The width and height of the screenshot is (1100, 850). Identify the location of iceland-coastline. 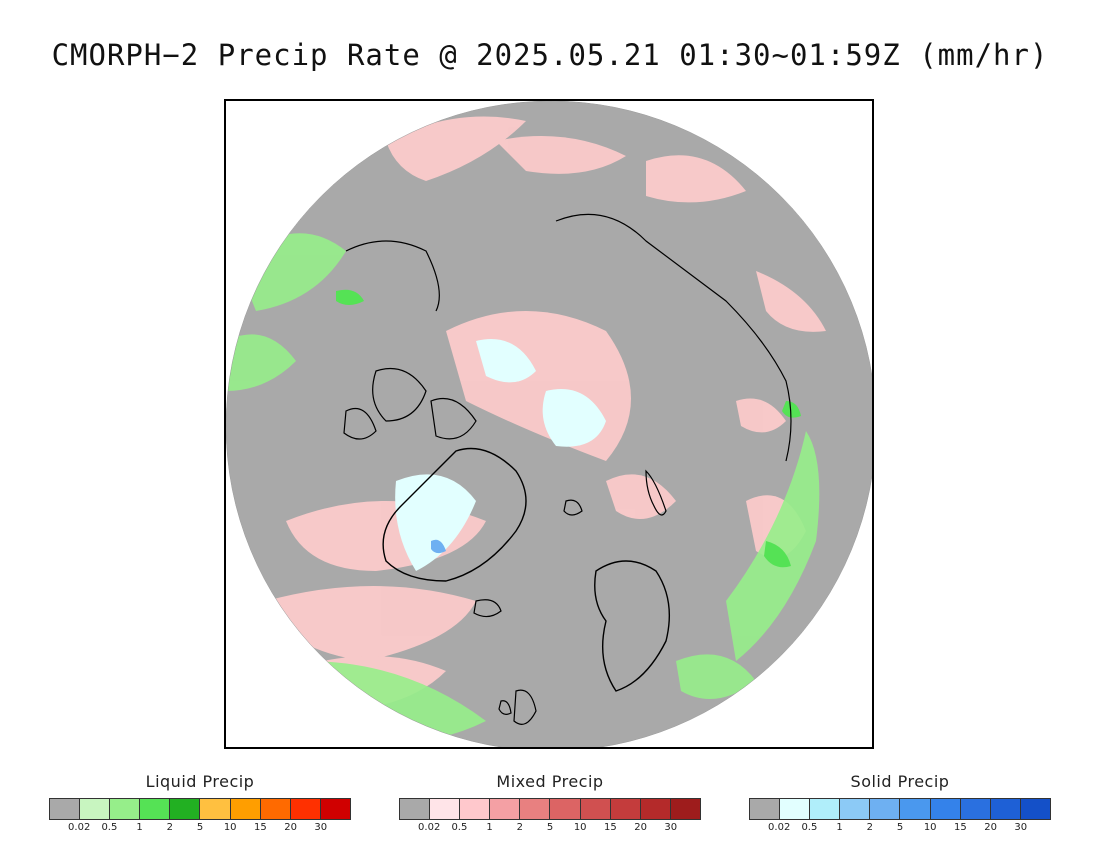
(487, 608).